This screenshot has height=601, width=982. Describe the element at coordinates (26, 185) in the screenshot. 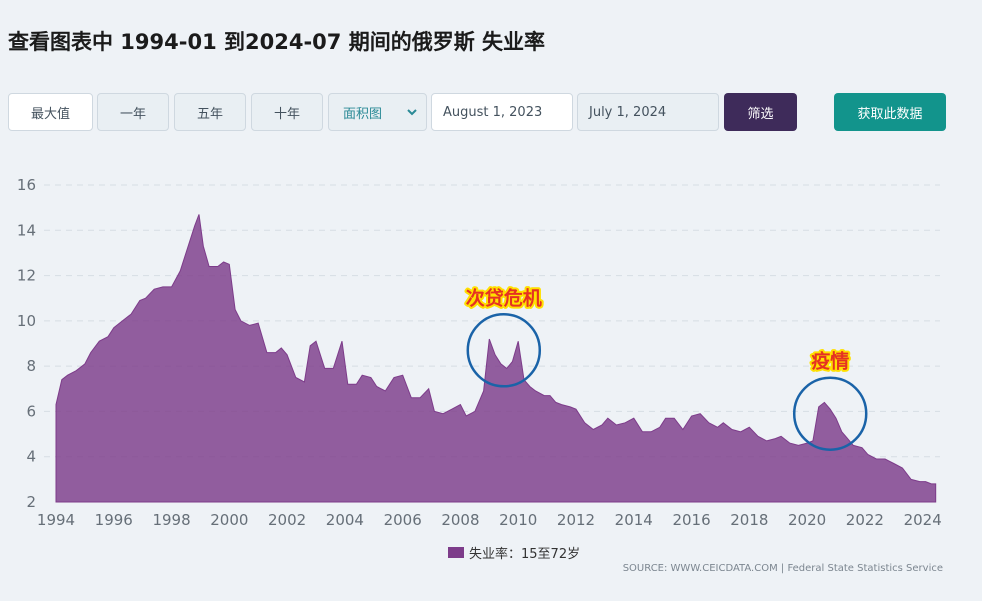

I see `y-tick-label-16: 16` at that location.